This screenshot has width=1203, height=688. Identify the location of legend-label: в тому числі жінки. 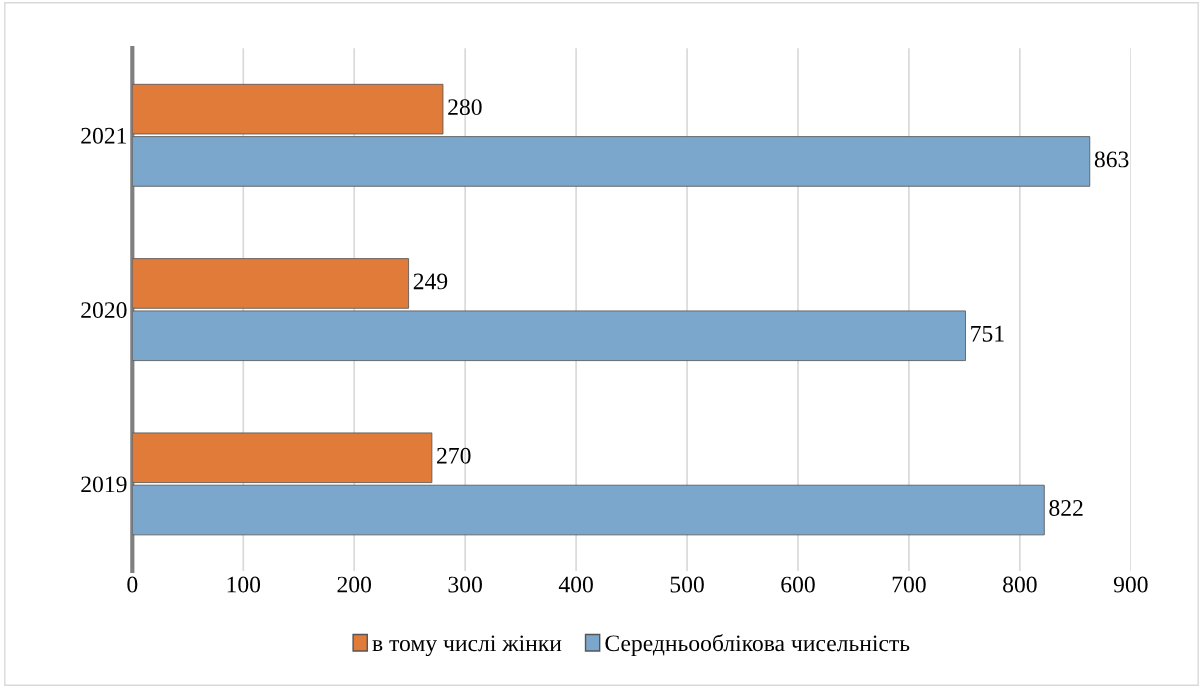
(467, 646).